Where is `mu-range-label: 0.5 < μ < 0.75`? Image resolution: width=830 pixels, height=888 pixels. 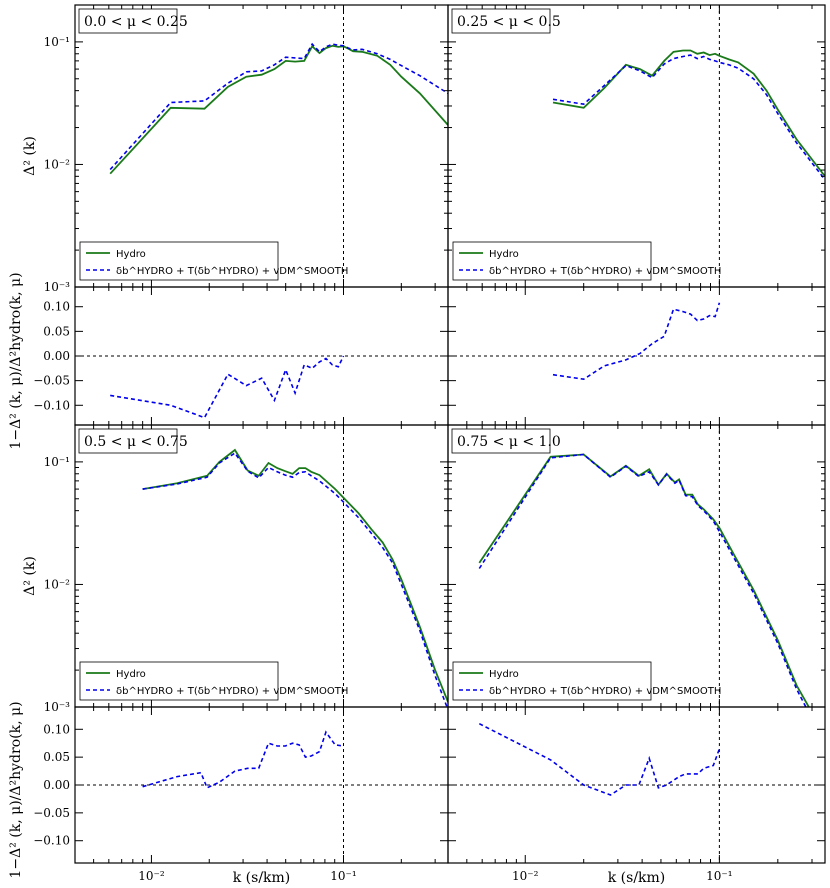 mu-range-label: 0.5 < μ < 0.75 is located at coordinates (136, 442).